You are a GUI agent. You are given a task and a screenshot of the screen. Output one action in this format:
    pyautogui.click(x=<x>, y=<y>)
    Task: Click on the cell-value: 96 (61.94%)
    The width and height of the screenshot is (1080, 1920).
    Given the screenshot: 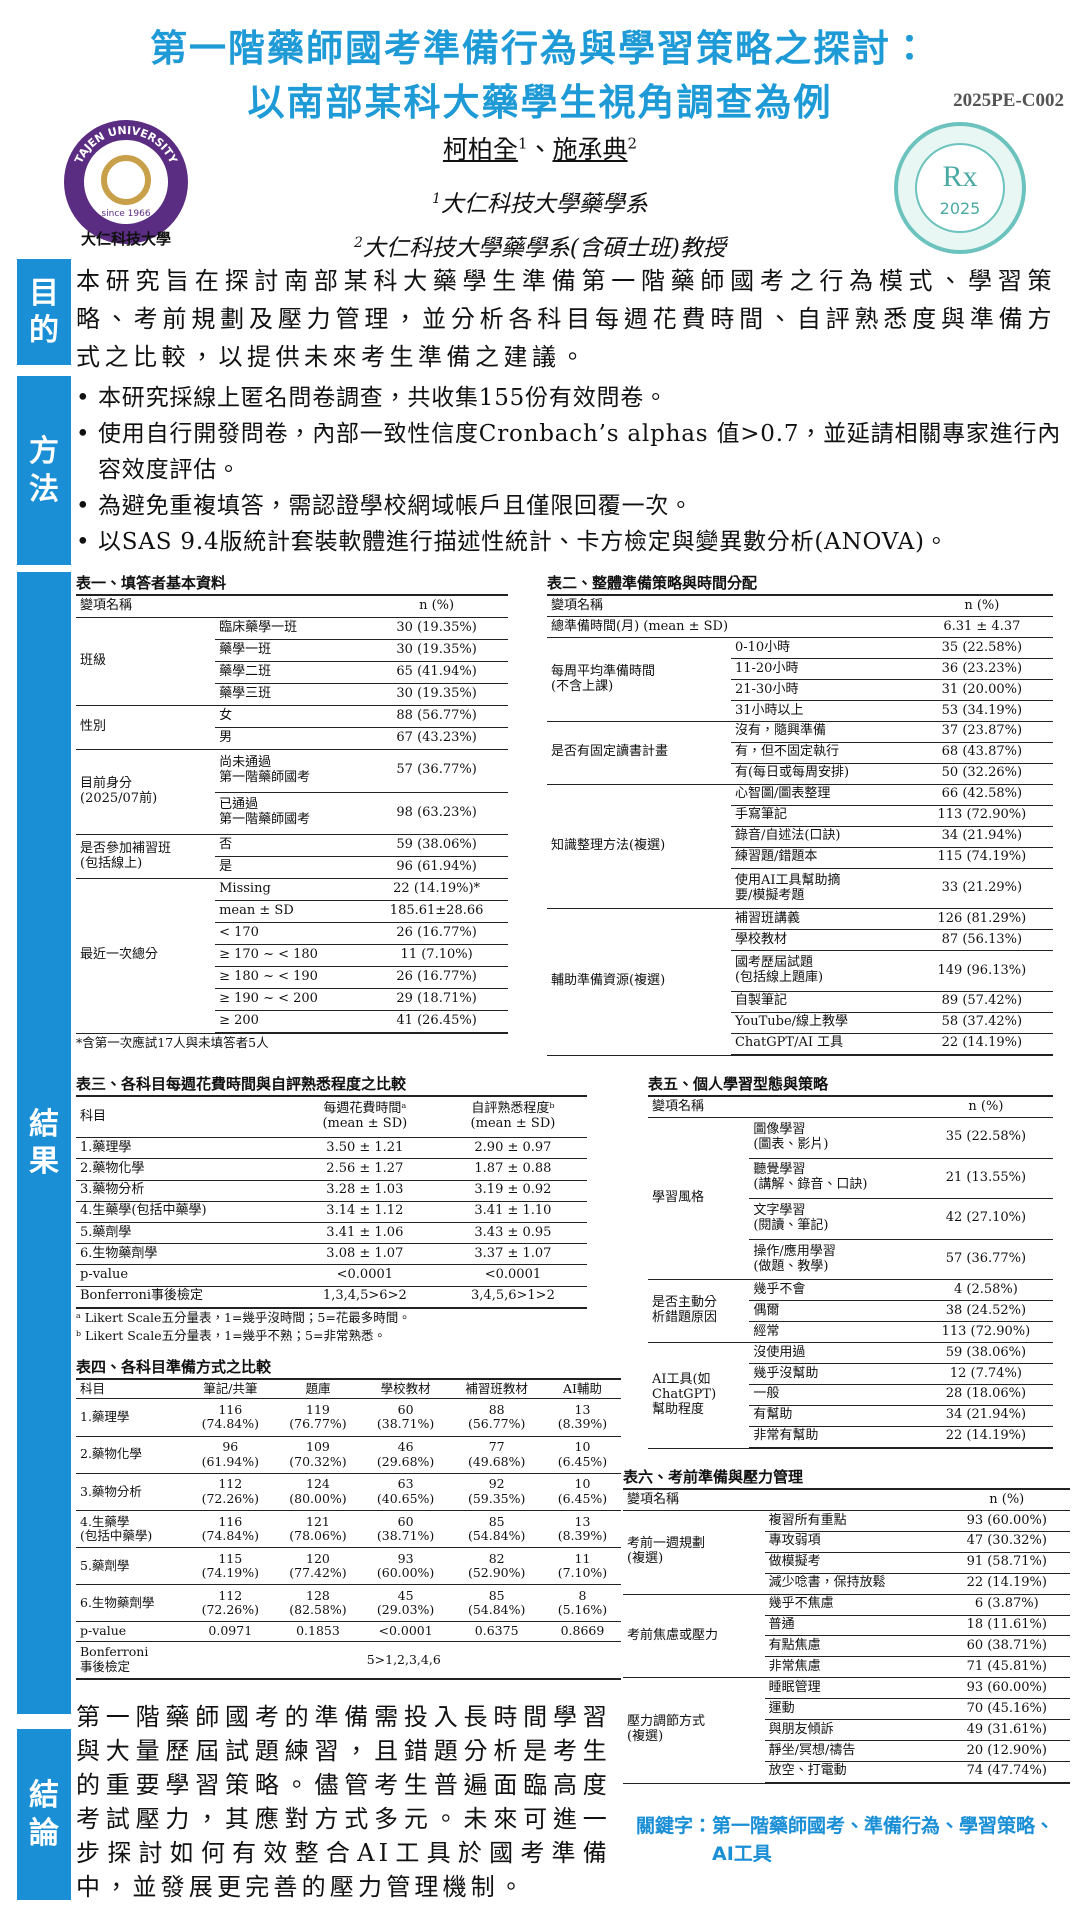 What is the action you would take?
    pyautogui.click(x=436, y=867)
    